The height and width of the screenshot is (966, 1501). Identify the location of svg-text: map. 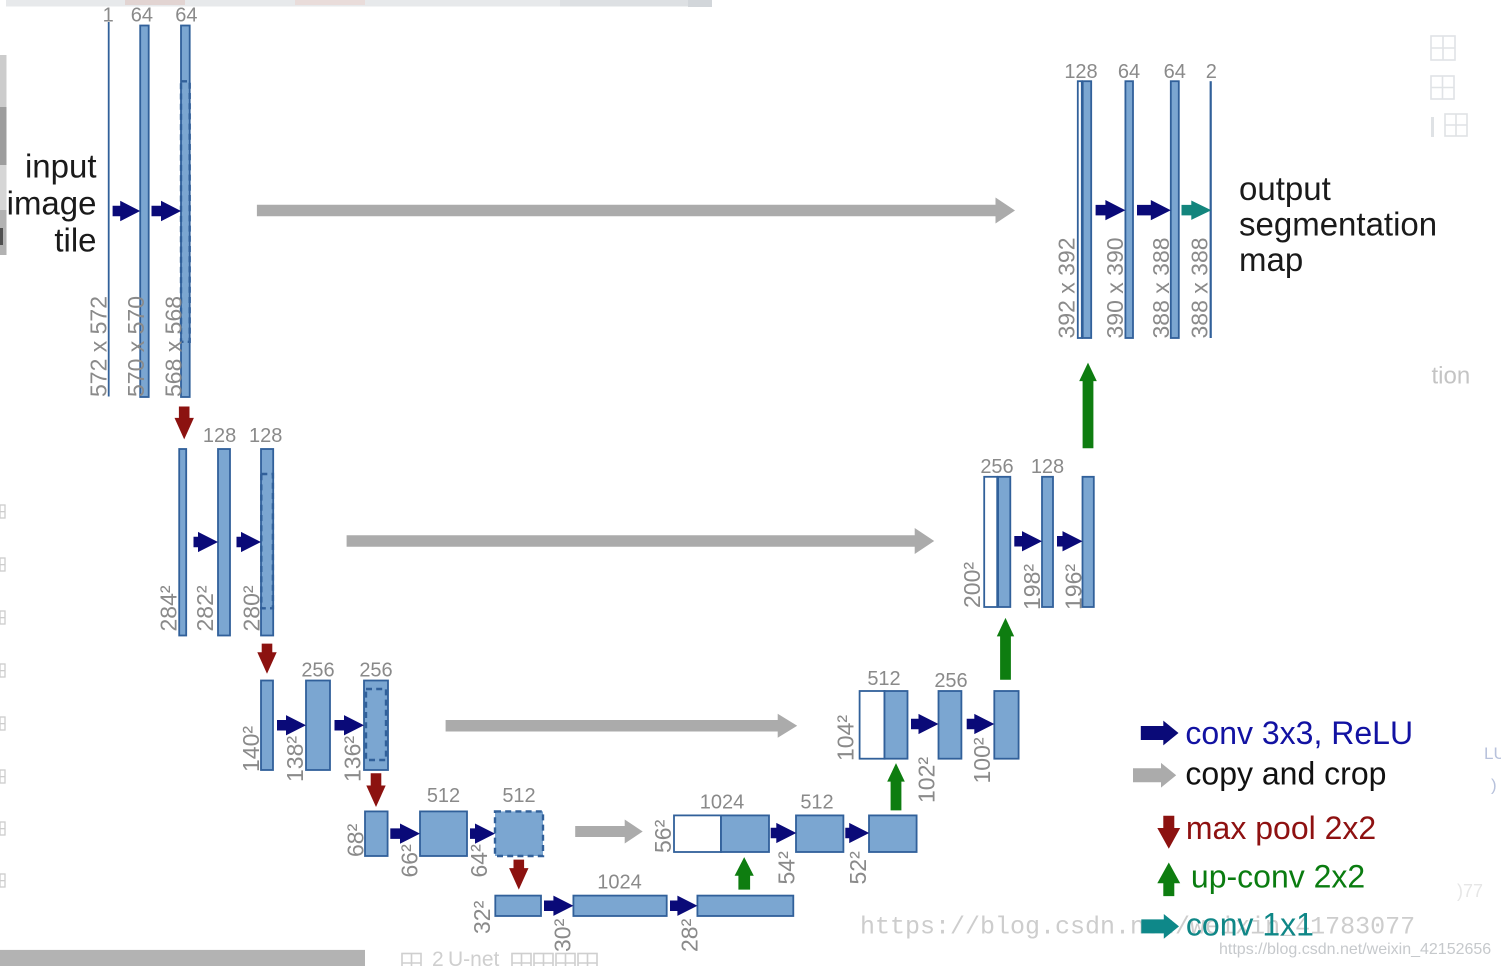
(1271, 259).